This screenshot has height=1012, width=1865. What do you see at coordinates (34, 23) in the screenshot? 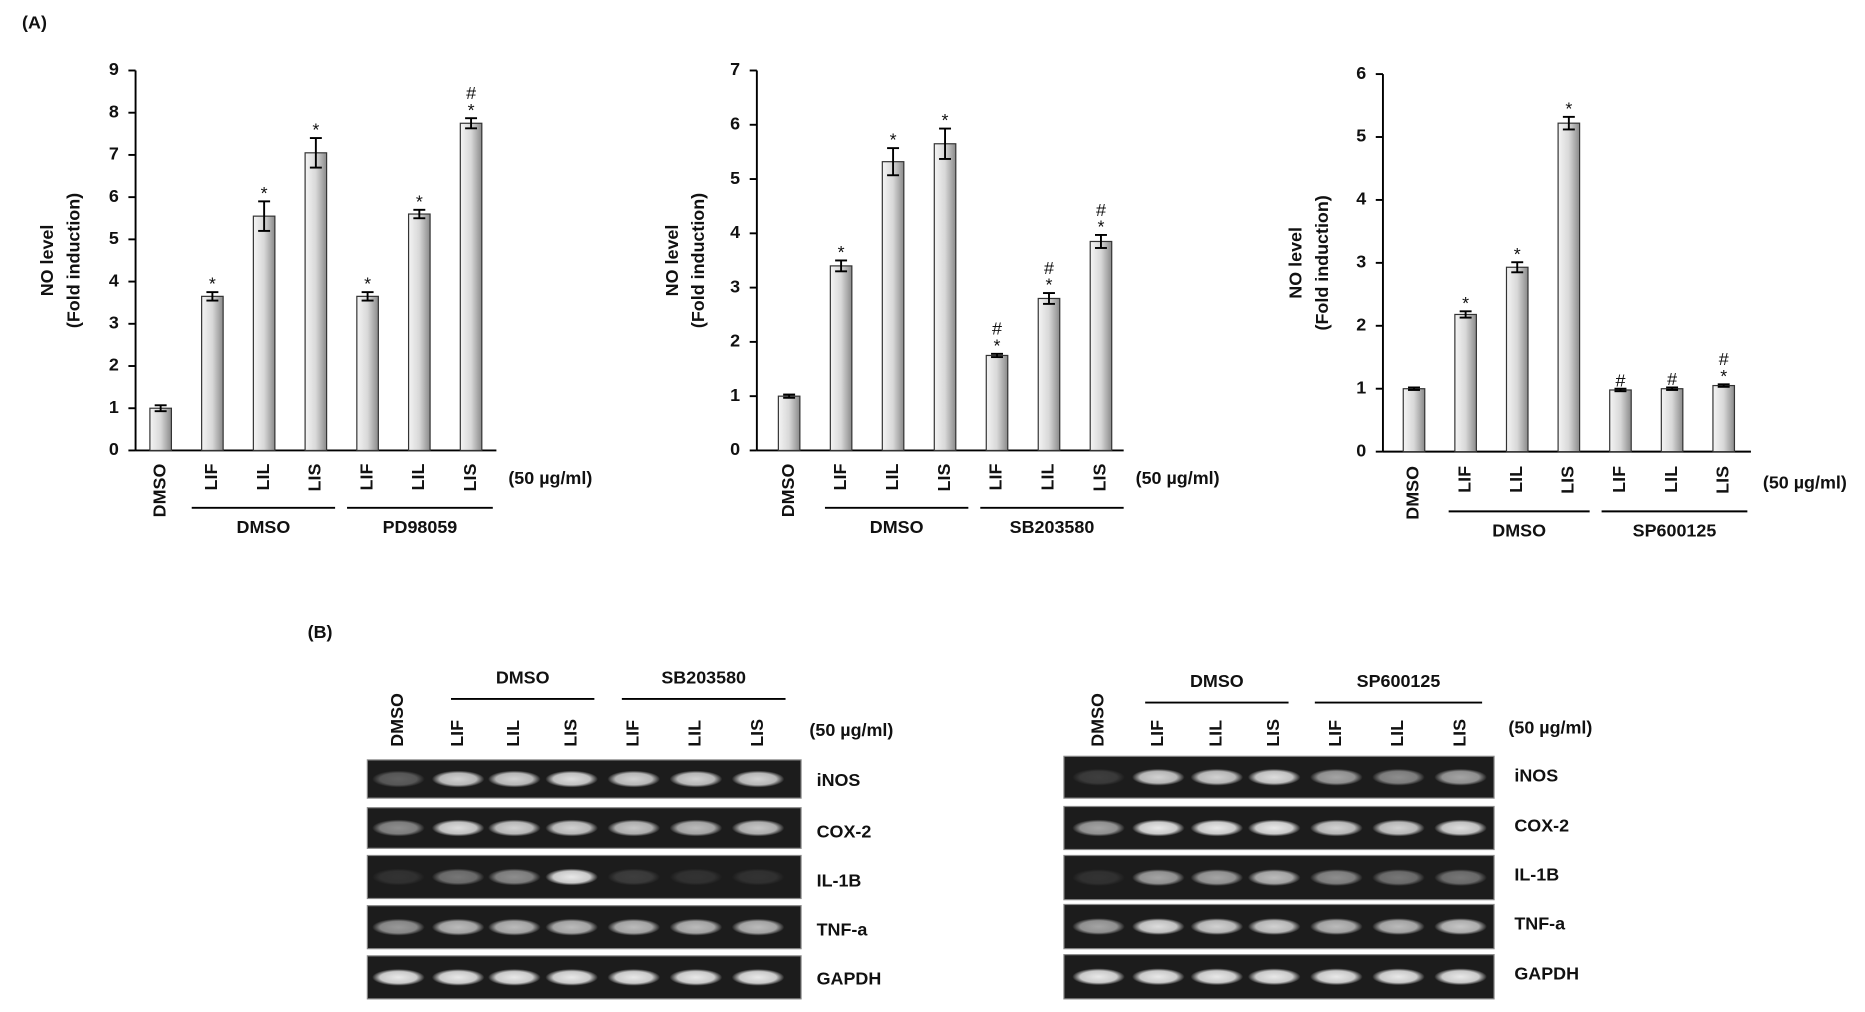
I see `panel-label: (A)` at bounding box center [34, 23].